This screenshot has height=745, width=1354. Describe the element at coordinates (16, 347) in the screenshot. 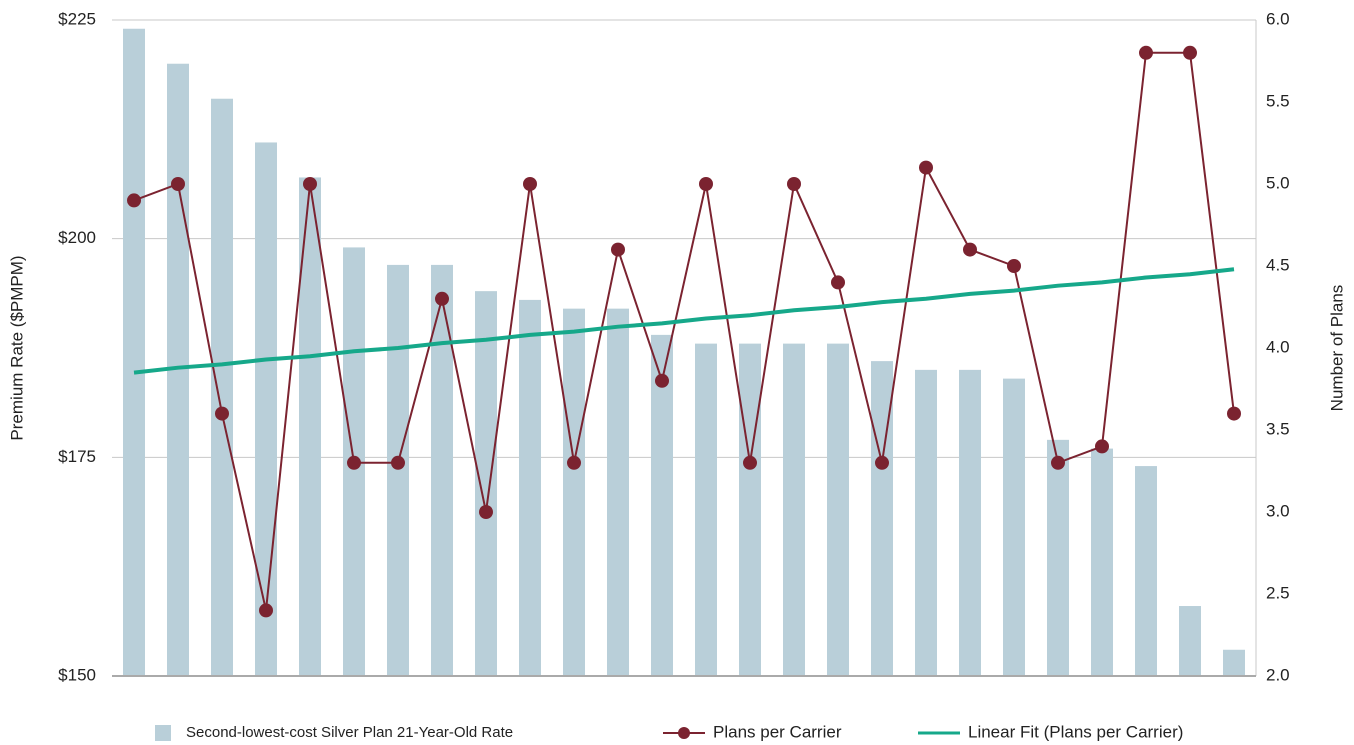

I see `y-axis-label: Premium Rate ($PMPM)` at that location.